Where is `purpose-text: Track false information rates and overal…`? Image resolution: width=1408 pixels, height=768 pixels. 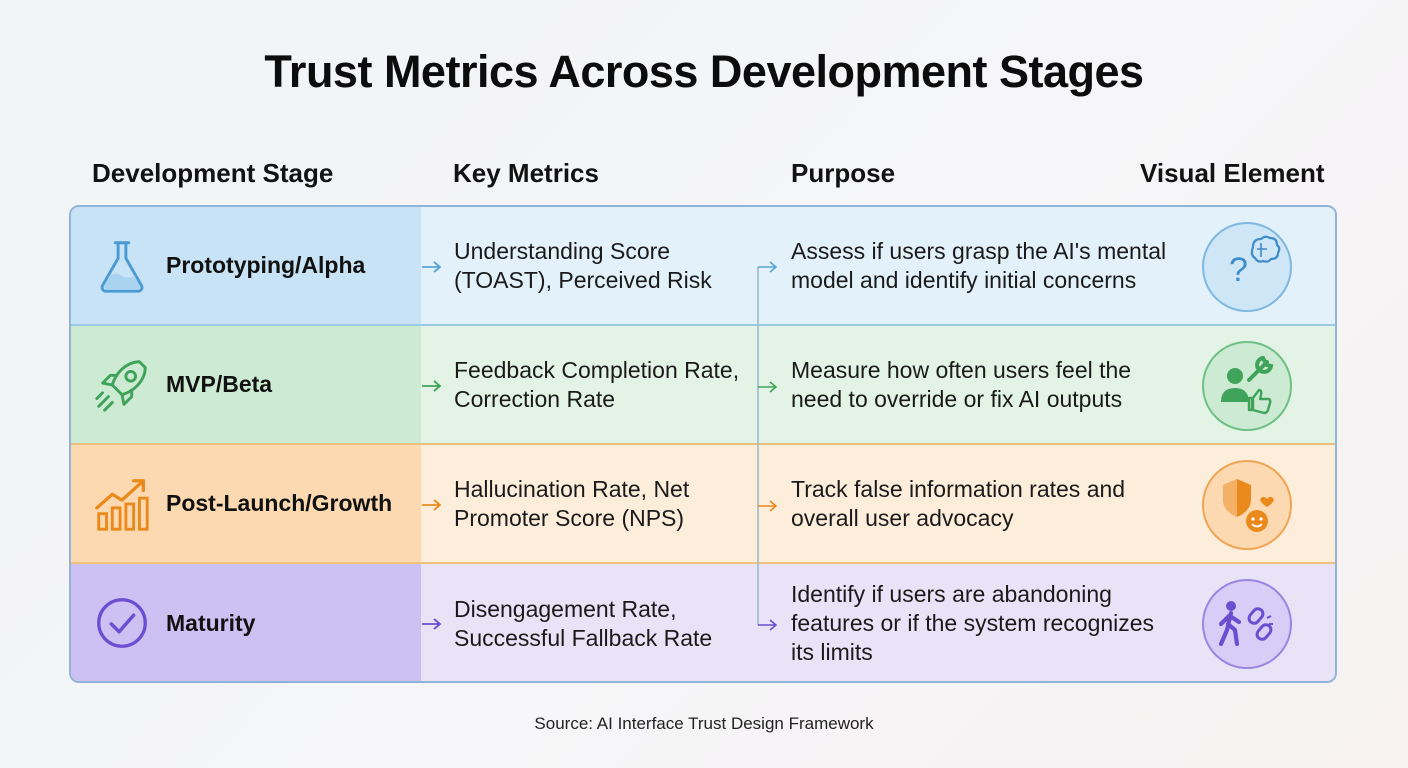
purpose-text: Track false information rates and overal… is located at coordinates (958, 503).